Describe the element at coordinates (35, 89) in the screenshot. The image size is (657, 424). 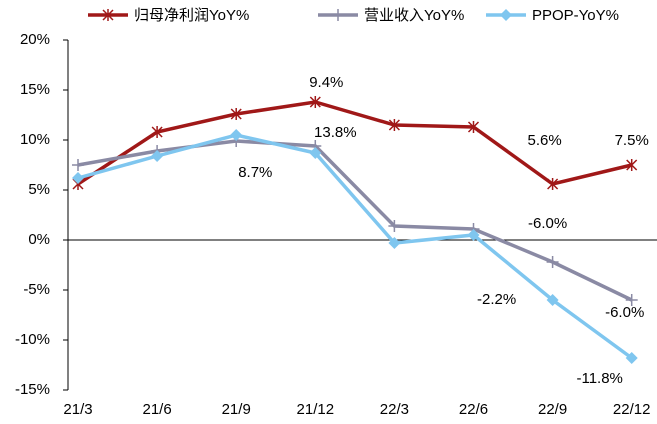
I see `y-tick-label: 15%` at that location.